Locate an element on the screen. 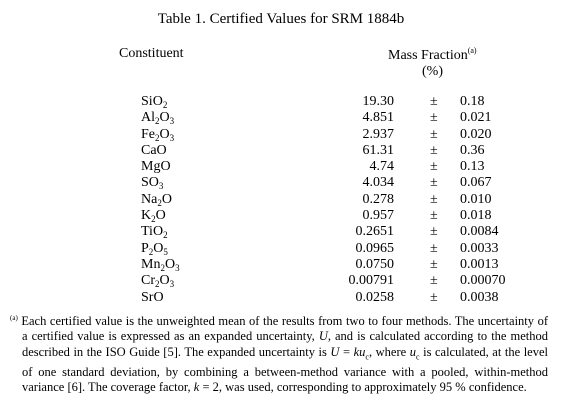 The image size is (562, 412). mass-fraction-value: 0.278 is located at coordinates (378, 199).